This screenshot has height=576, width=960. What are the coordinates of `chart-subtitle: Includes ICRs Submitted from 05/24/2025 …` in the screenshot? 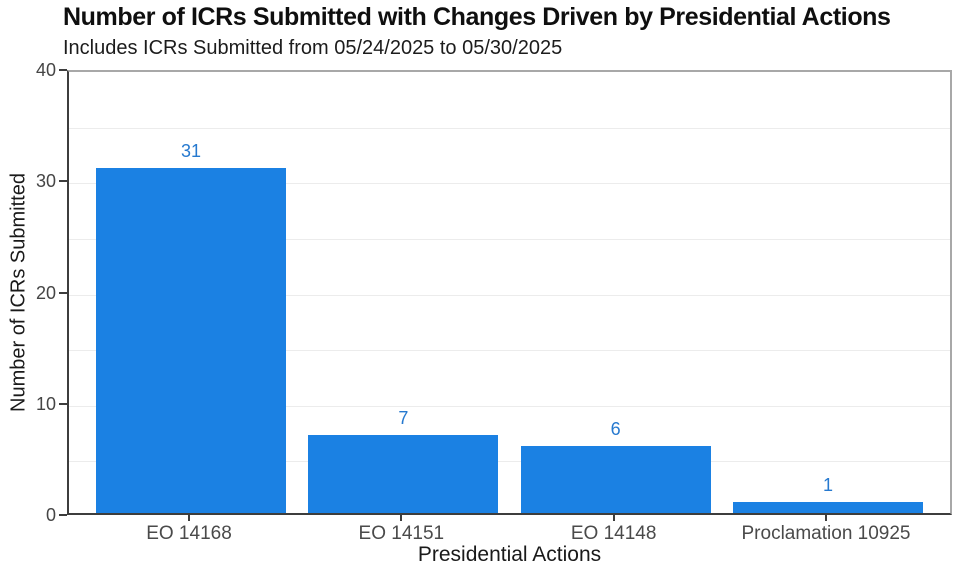 It's located at (313, 48).